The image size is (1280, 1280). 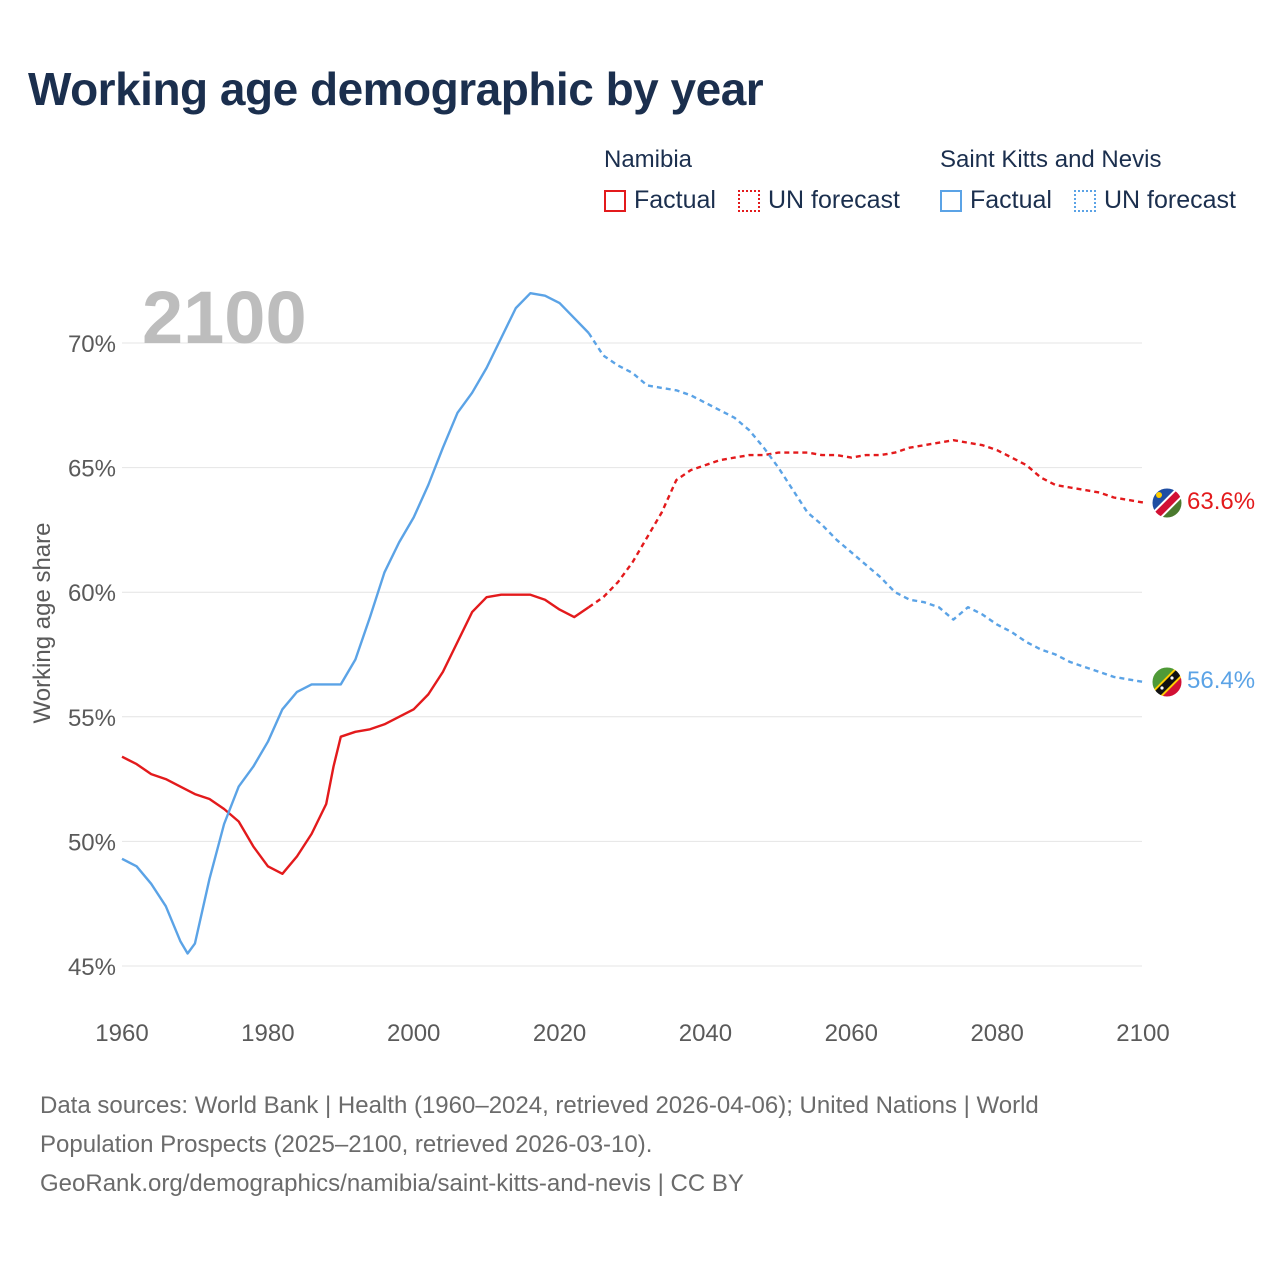 What do you see at coordinates (866, 524) in the screenshot?
I see `namibia-forecast-line` at bounding box center [866, 524].